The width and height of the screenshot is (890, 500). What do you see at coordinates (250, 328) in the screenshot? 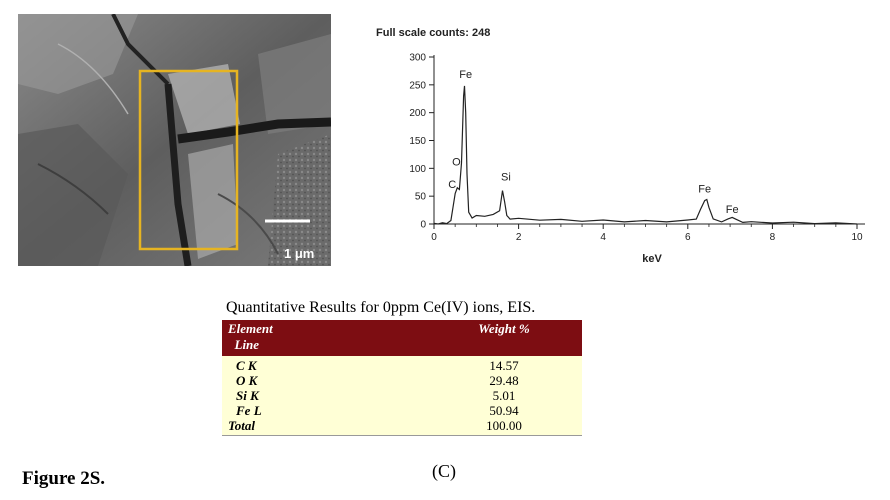
I see `element-header: Element` at bounding box center [250, 328].